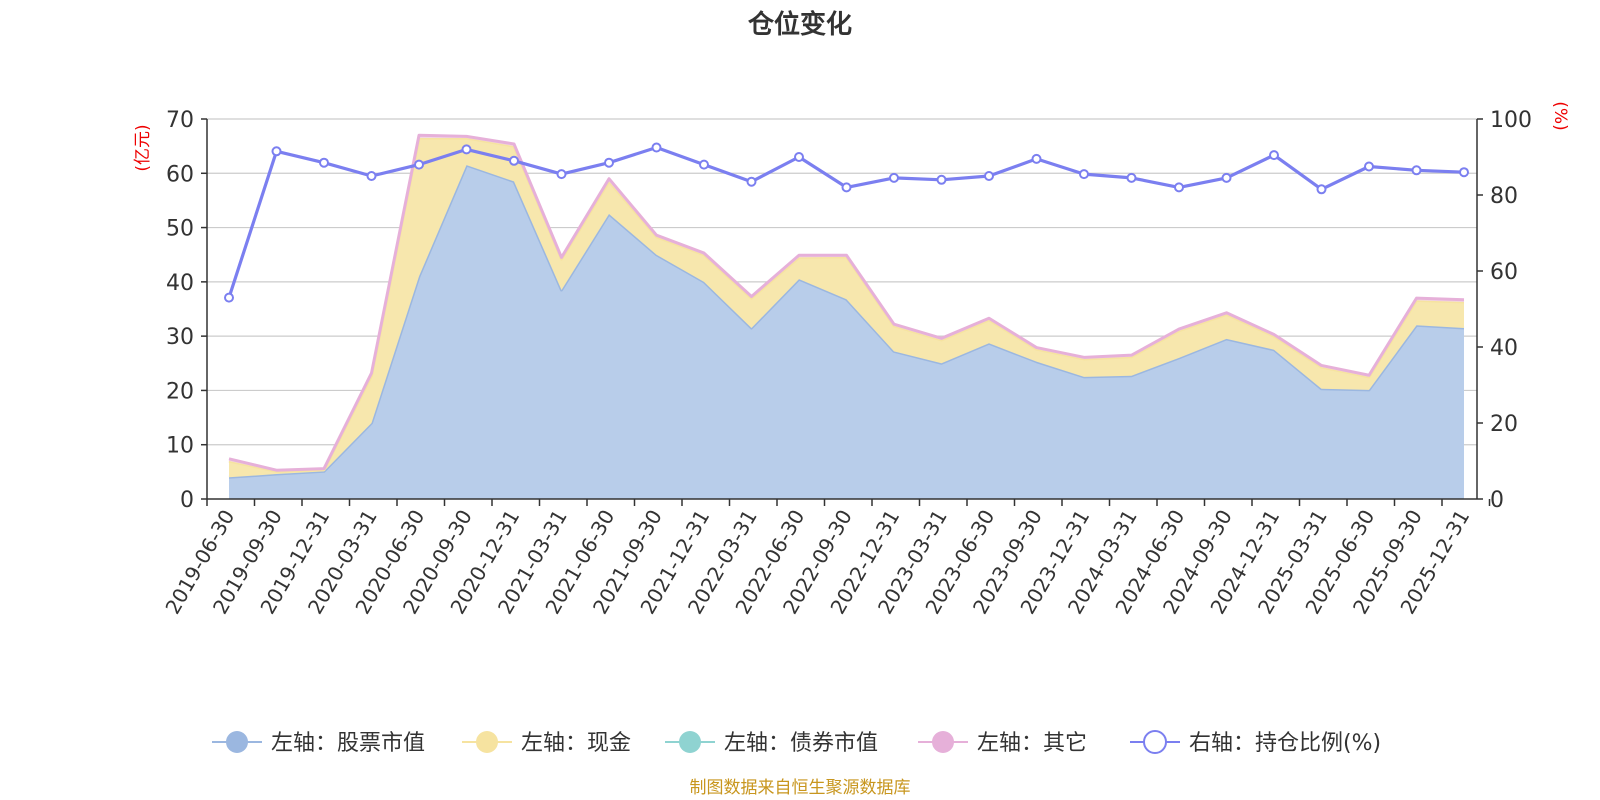  What do you see at coordinates (1504, 196) in the screenshot?
I see `right-axis-tick-label: 80` at bounding box center [1504, 196].